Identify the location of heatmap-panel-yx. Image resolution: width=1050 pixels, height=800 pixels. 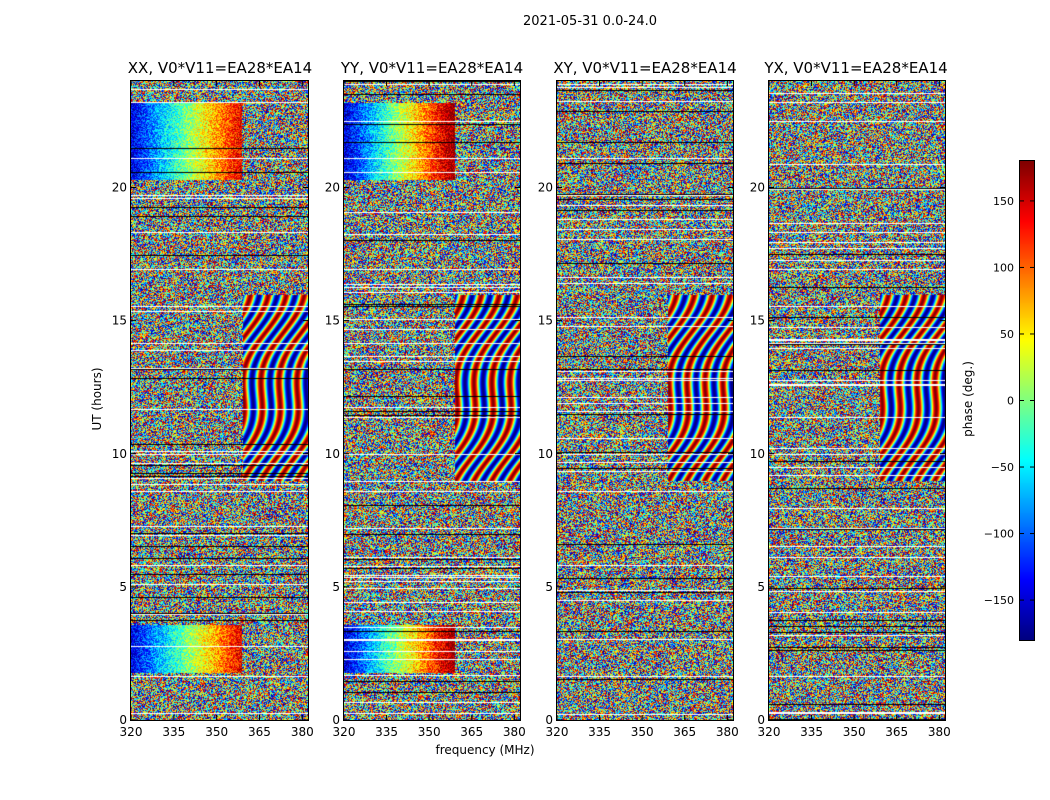
(857, 400).